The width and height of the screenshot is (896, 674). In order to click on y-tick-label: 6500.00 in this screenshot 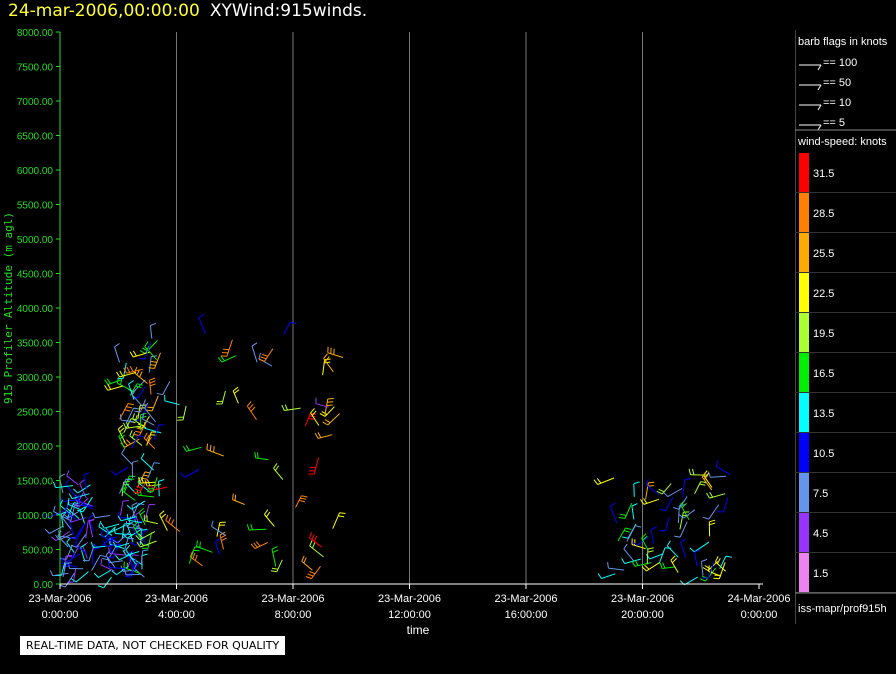, I will do `click(35, 137)`.